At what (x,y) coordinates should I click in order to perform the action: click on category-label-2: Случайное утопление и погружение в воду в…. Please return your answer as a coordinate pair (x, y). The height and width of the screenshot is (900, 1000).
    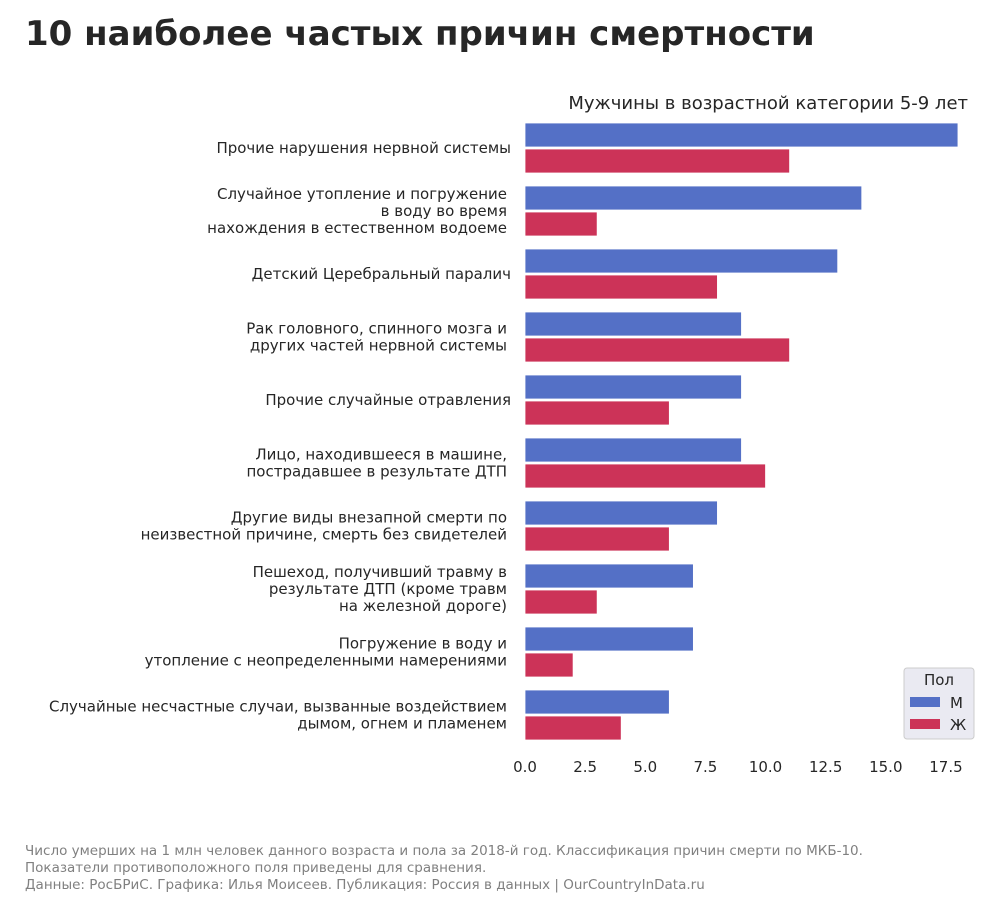
    Looking at the image, I should click on (357, 211).